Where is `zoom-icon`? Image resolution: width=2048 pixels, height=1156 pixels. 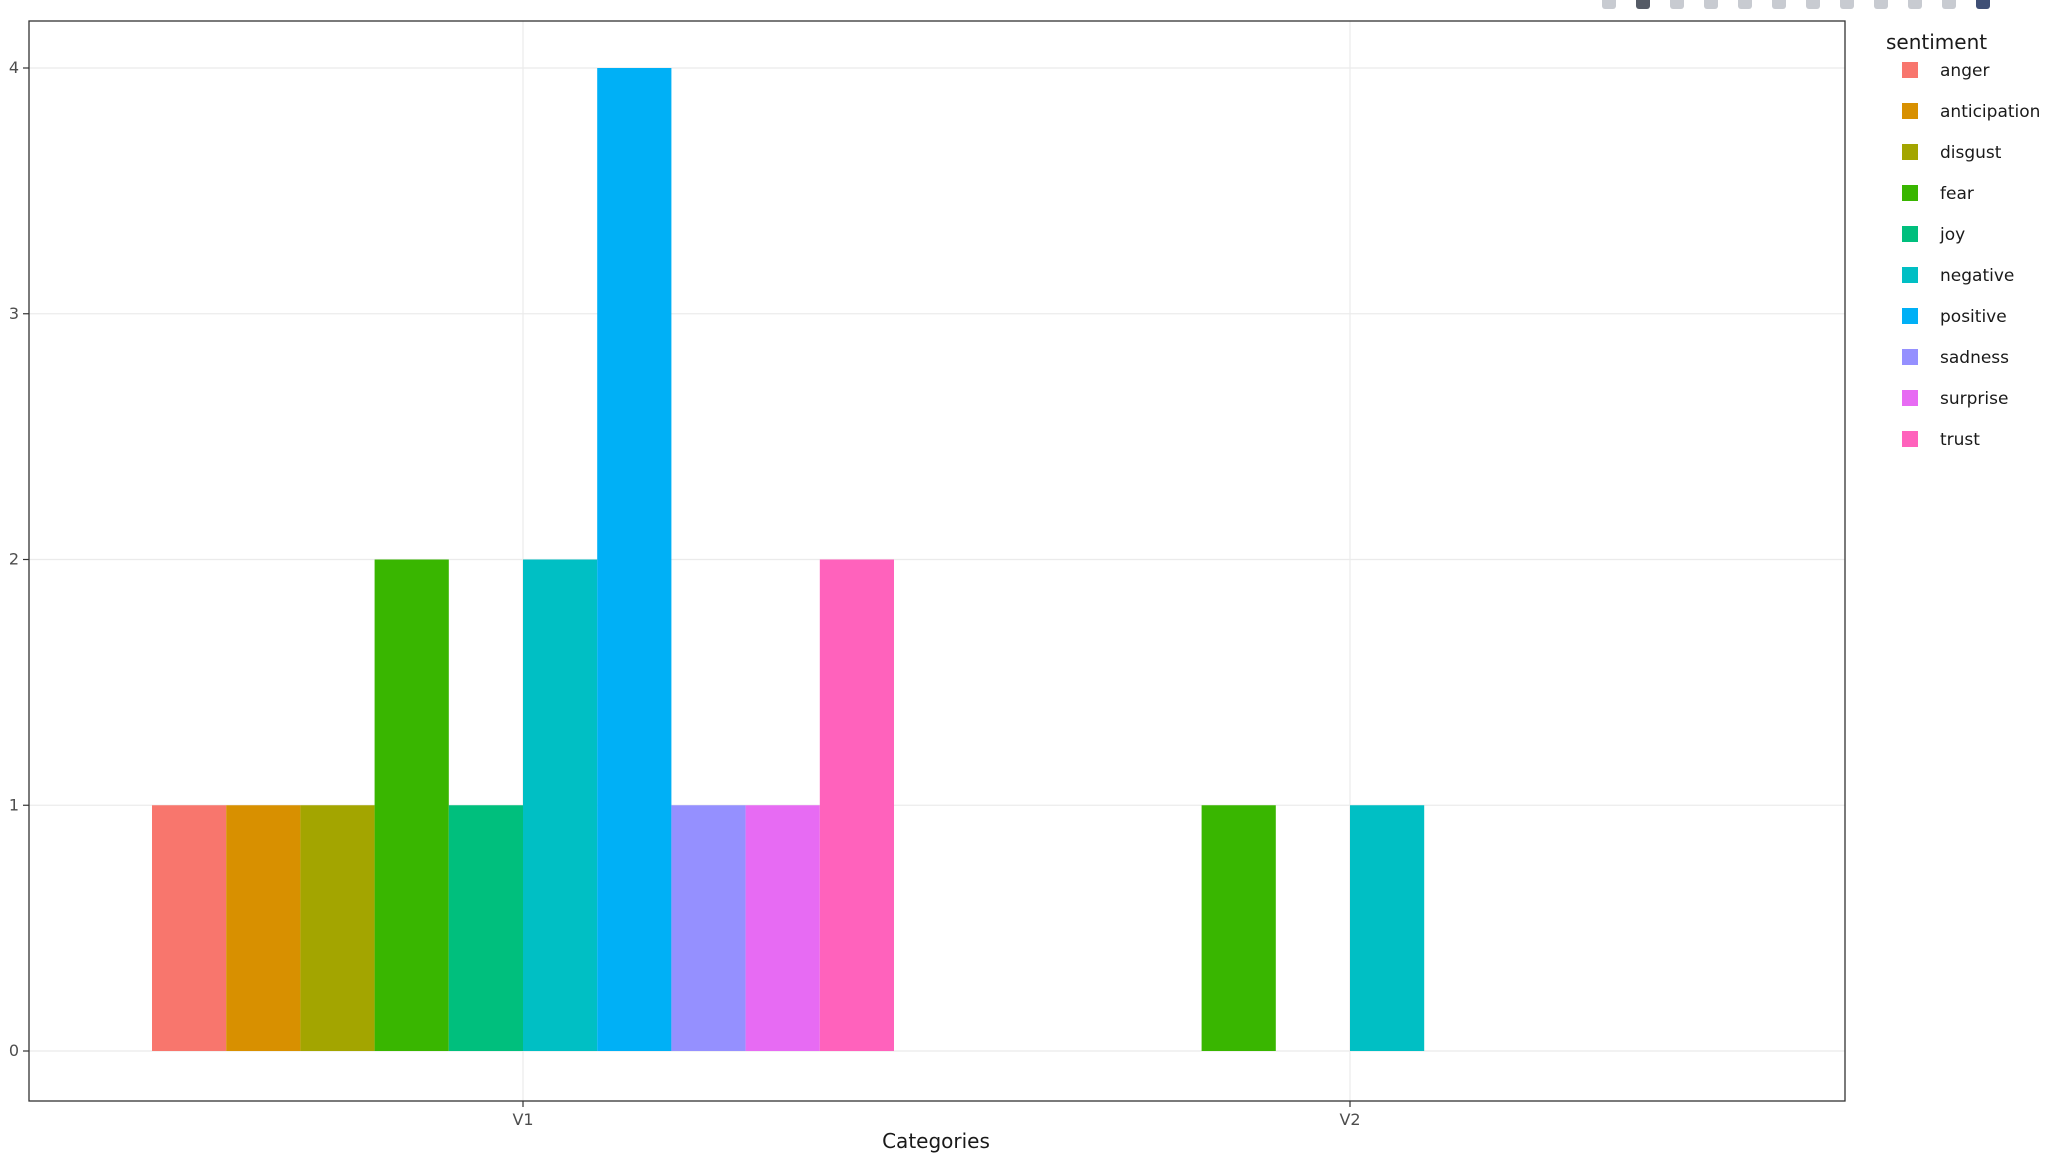 zoom-icon is located at coordinates (1643, 6).